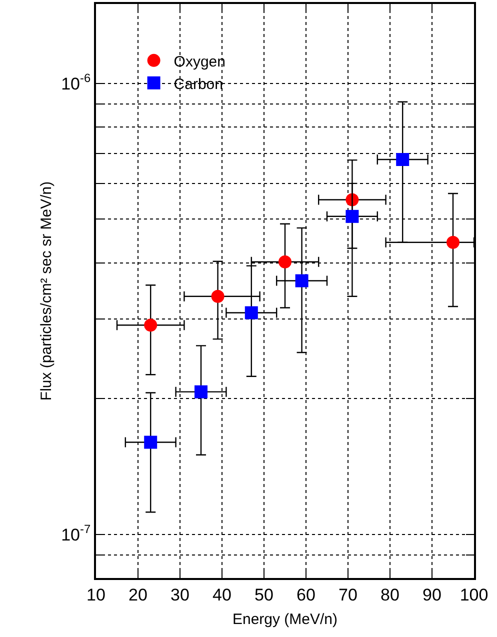  What do you see at coordinates (390, 594) in the screenshot?
I see `x-tick-label: 80` at bounding box center [390, 594].